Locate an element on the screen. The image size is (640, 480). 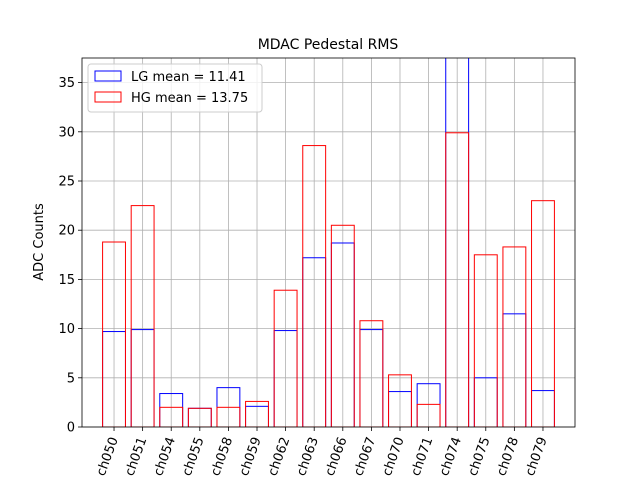
legend: LG mean = 11.41 HG mean = 13.75 is located at coordinates (175, 88).